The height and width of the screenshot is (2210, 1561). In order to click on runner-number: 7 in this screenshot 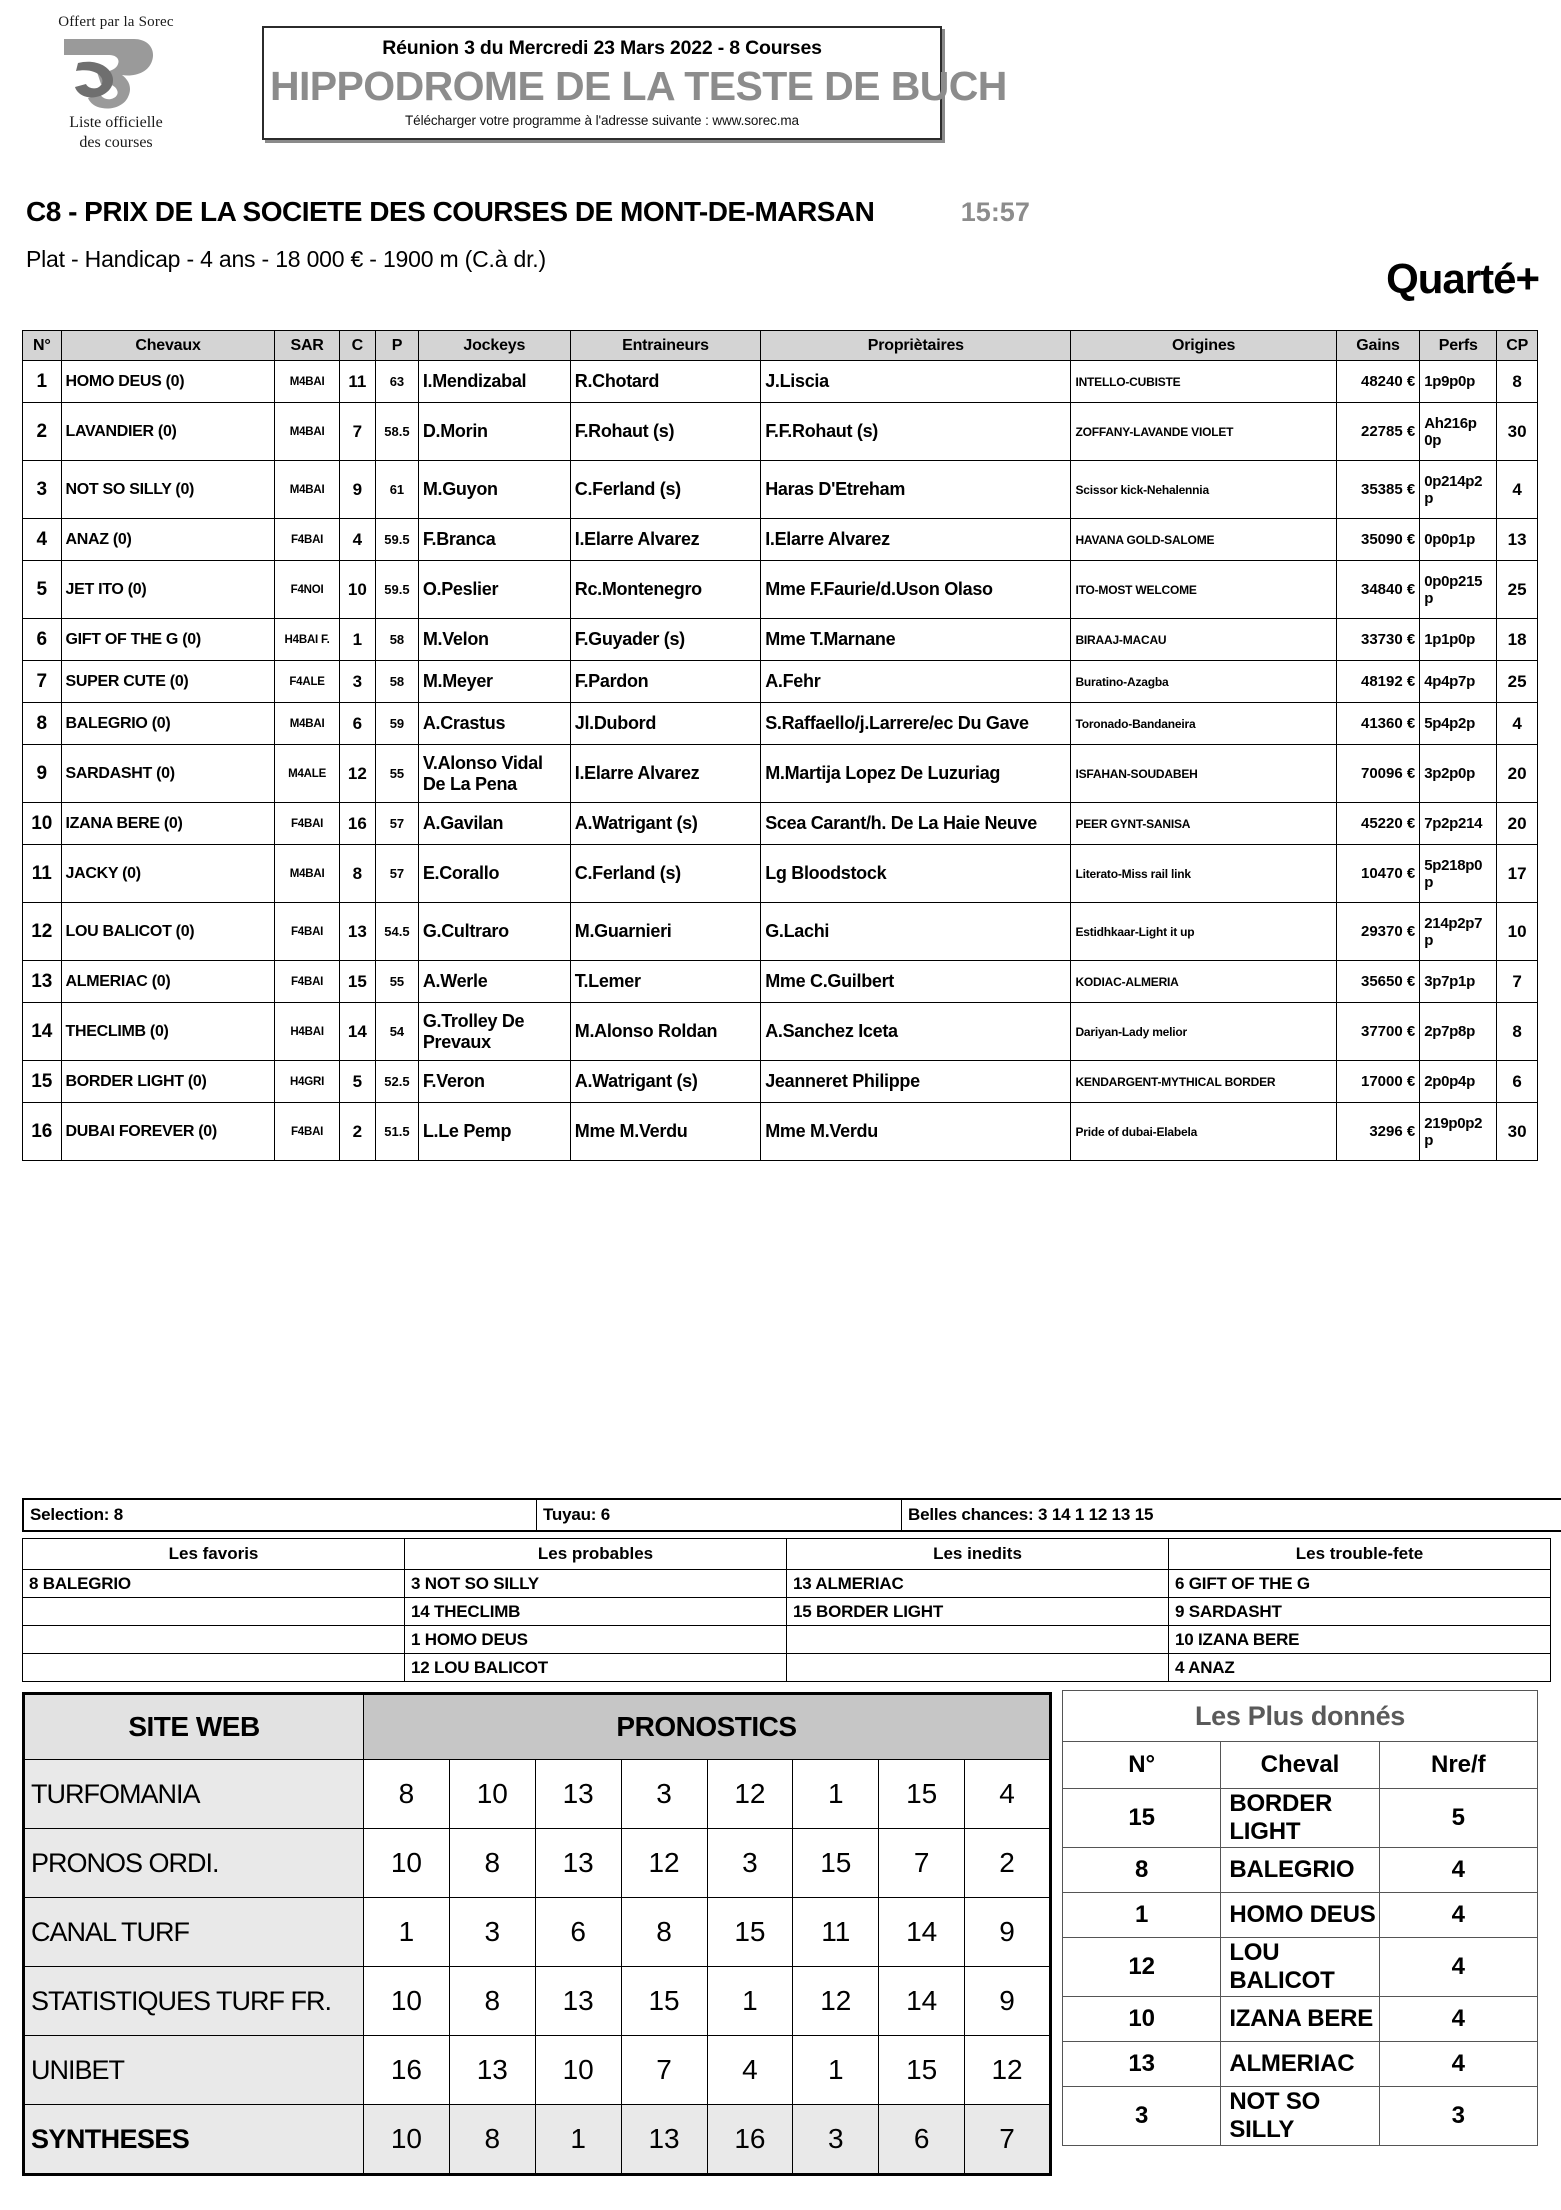, I will do `click(42, 681)`.